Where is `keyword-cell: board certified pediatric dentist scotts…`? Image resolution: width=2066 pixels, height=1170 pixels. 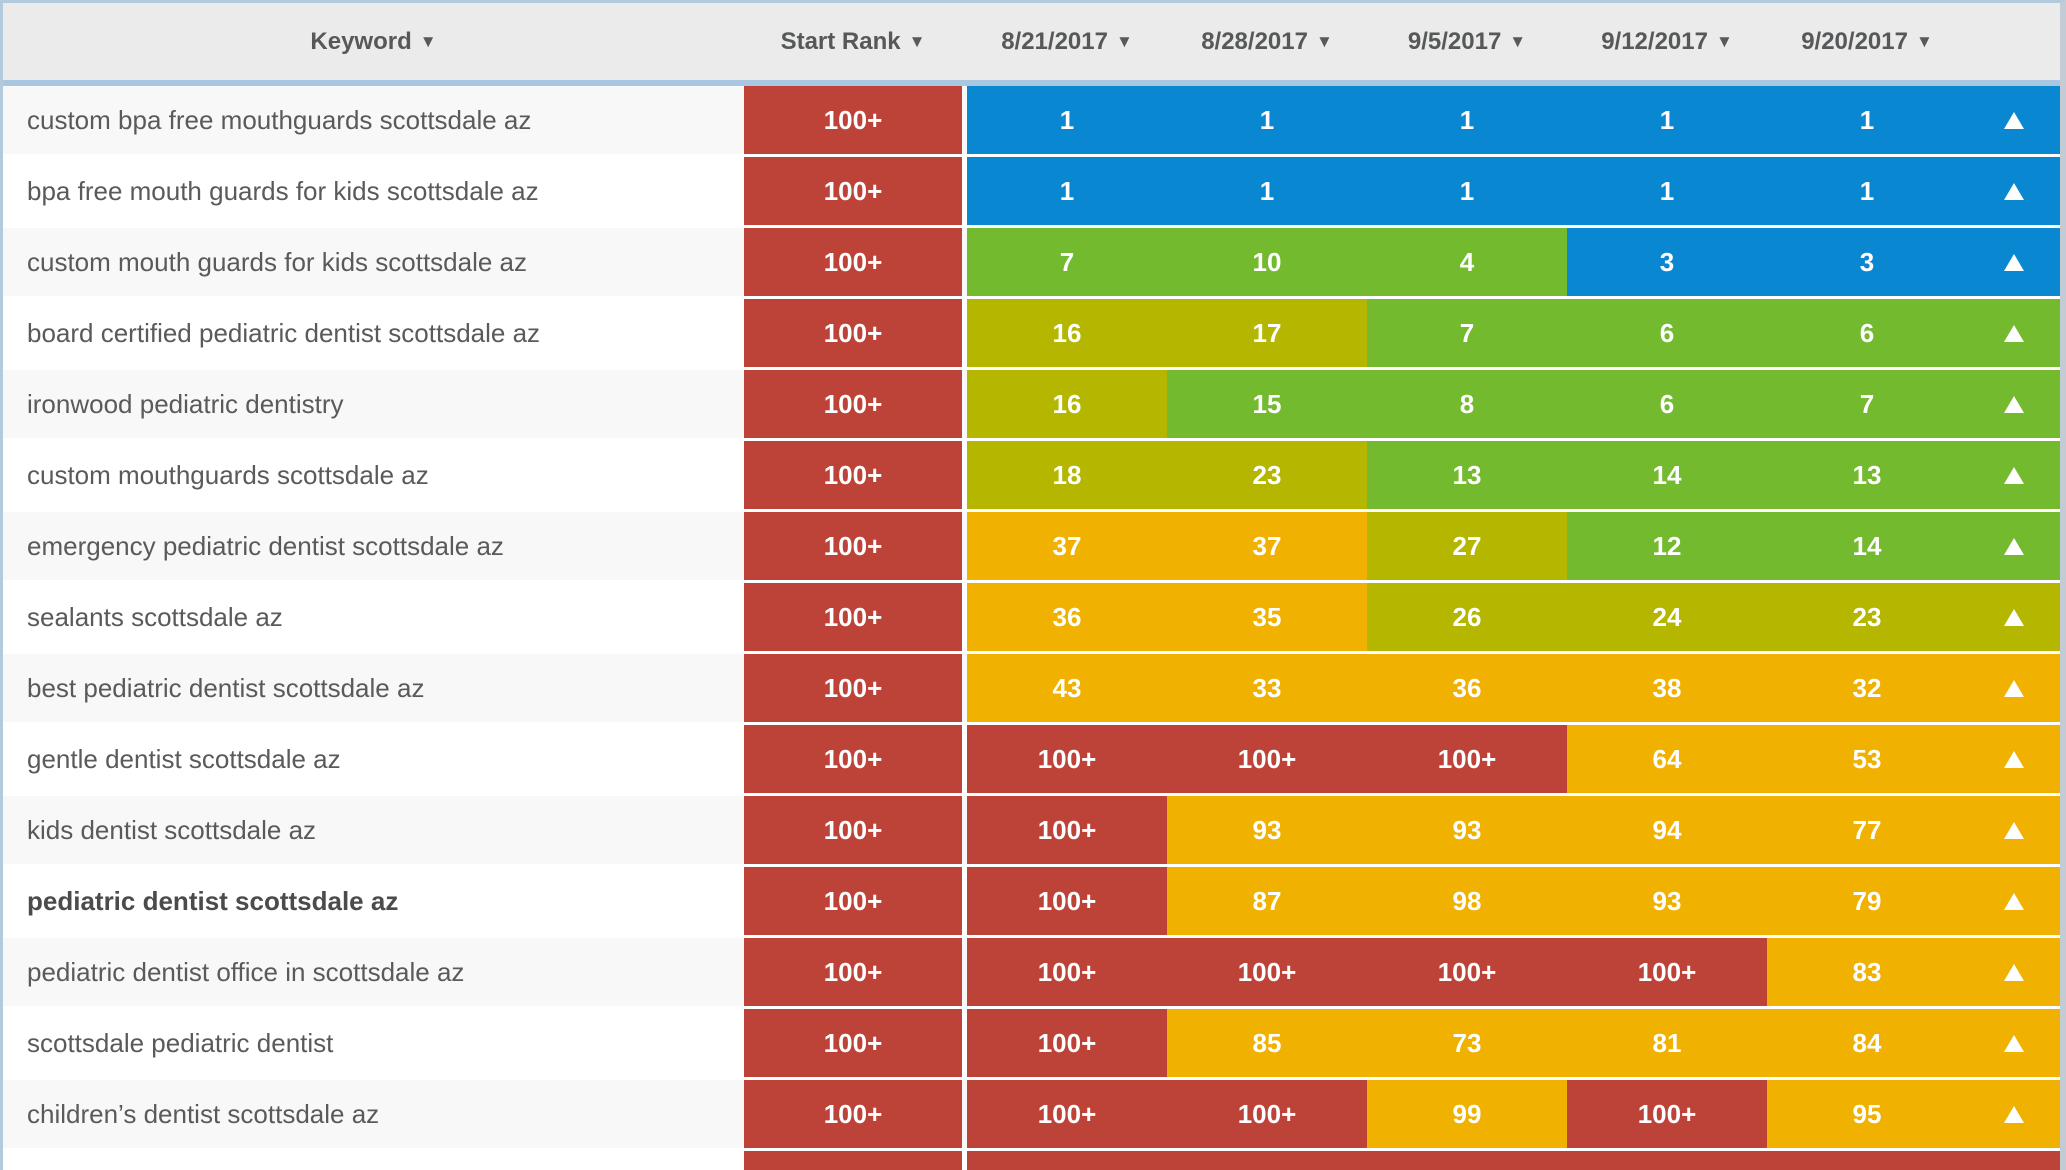 keyword-cell: board certified pediatric dentist scotts… is located at coordinates (284, 332).